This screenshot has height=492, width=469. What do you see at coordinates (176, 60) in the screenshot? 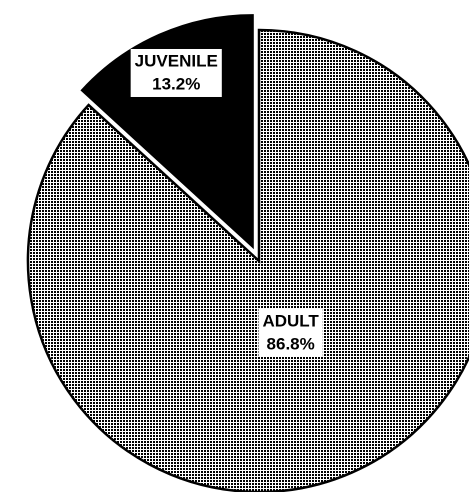
I see `slice-label: JUVENILE` at bounding box center [176, 60].